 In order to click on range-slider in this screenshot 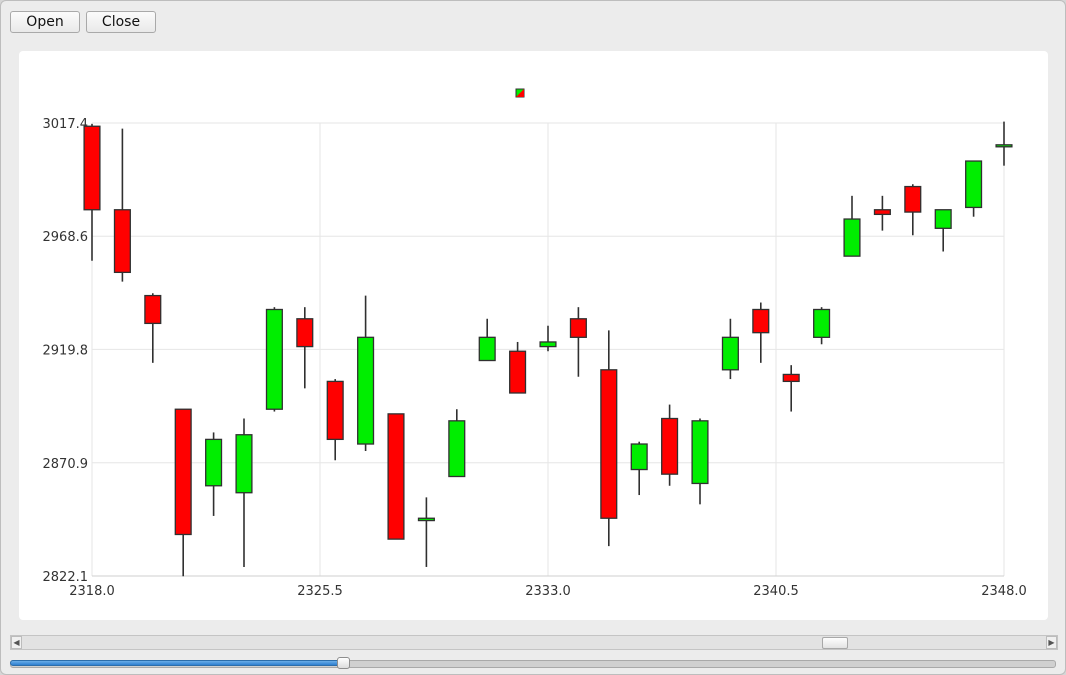, I will do `click(533, 663)`.